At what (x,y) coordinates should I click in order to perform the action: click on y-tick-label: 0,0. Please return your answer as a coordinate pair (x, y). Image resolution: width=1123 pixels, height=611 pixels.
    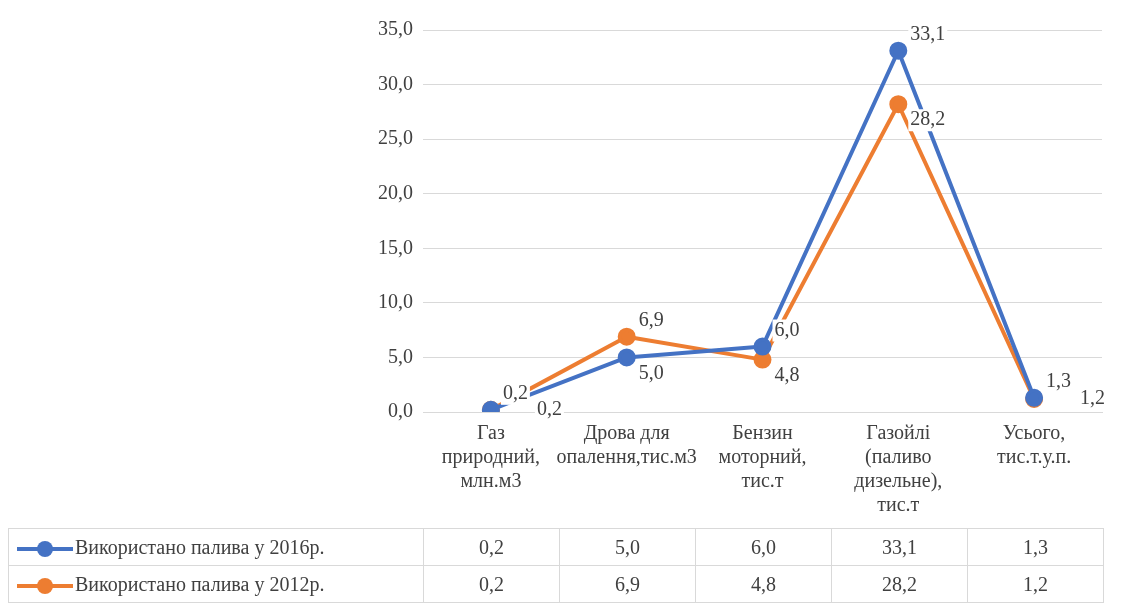
    Looking at the image, I should click on (400, 410).